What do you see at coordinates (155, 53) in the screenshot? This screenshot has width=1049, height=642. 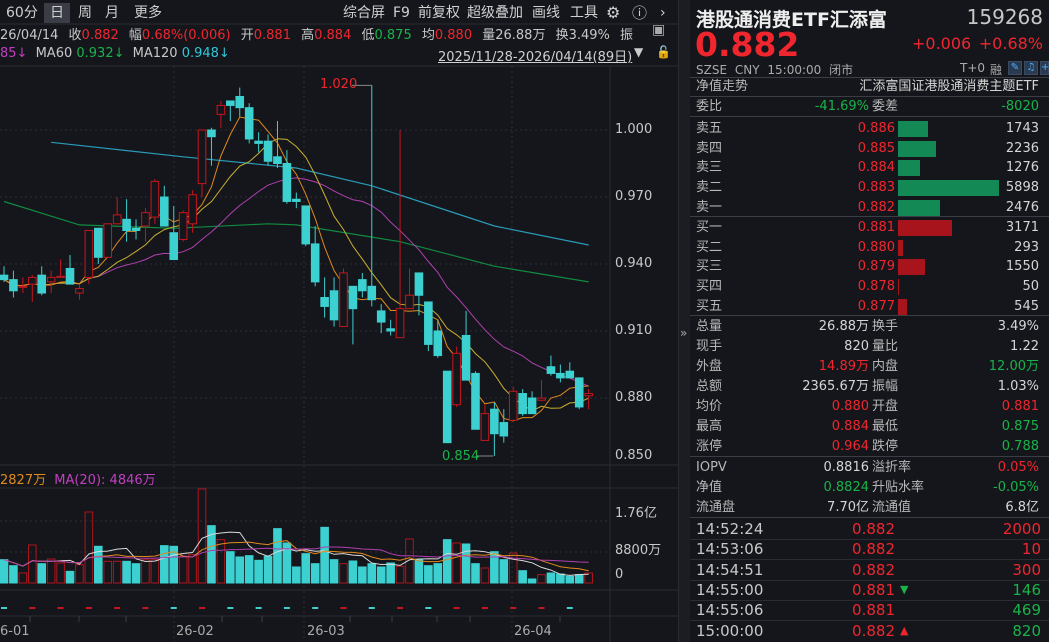 I see `ma120-label: MA120` at bounding box center [155, 53].